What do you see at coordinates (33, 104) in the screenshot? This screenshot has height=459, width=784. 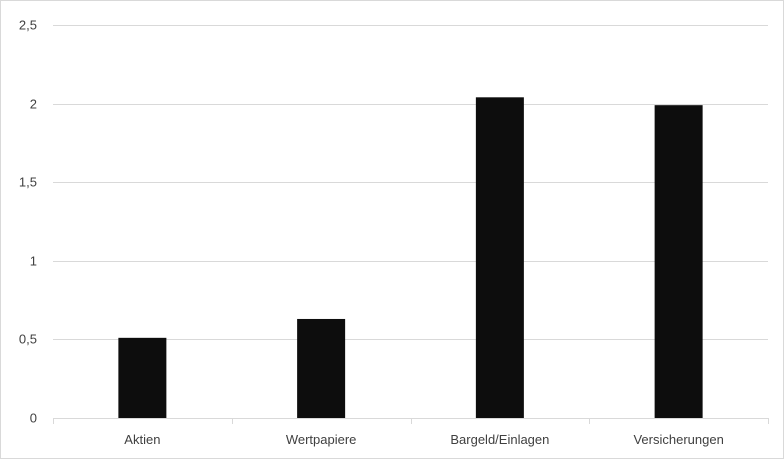 I see `y-tick-label: 2` at bounding box center [33, 104].